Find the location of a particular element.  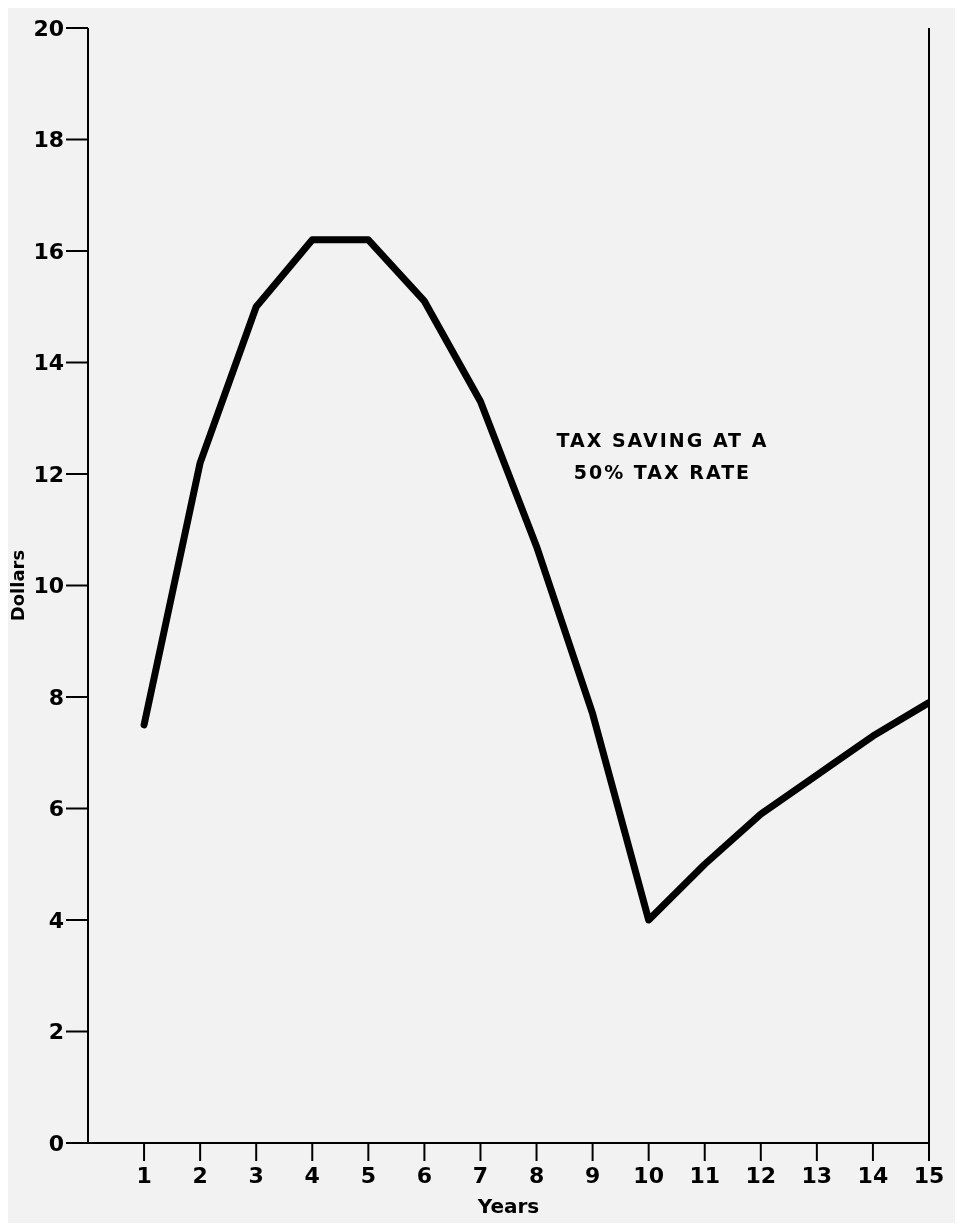

x-tick-label: 13 is located at coordinates (817, 1175).